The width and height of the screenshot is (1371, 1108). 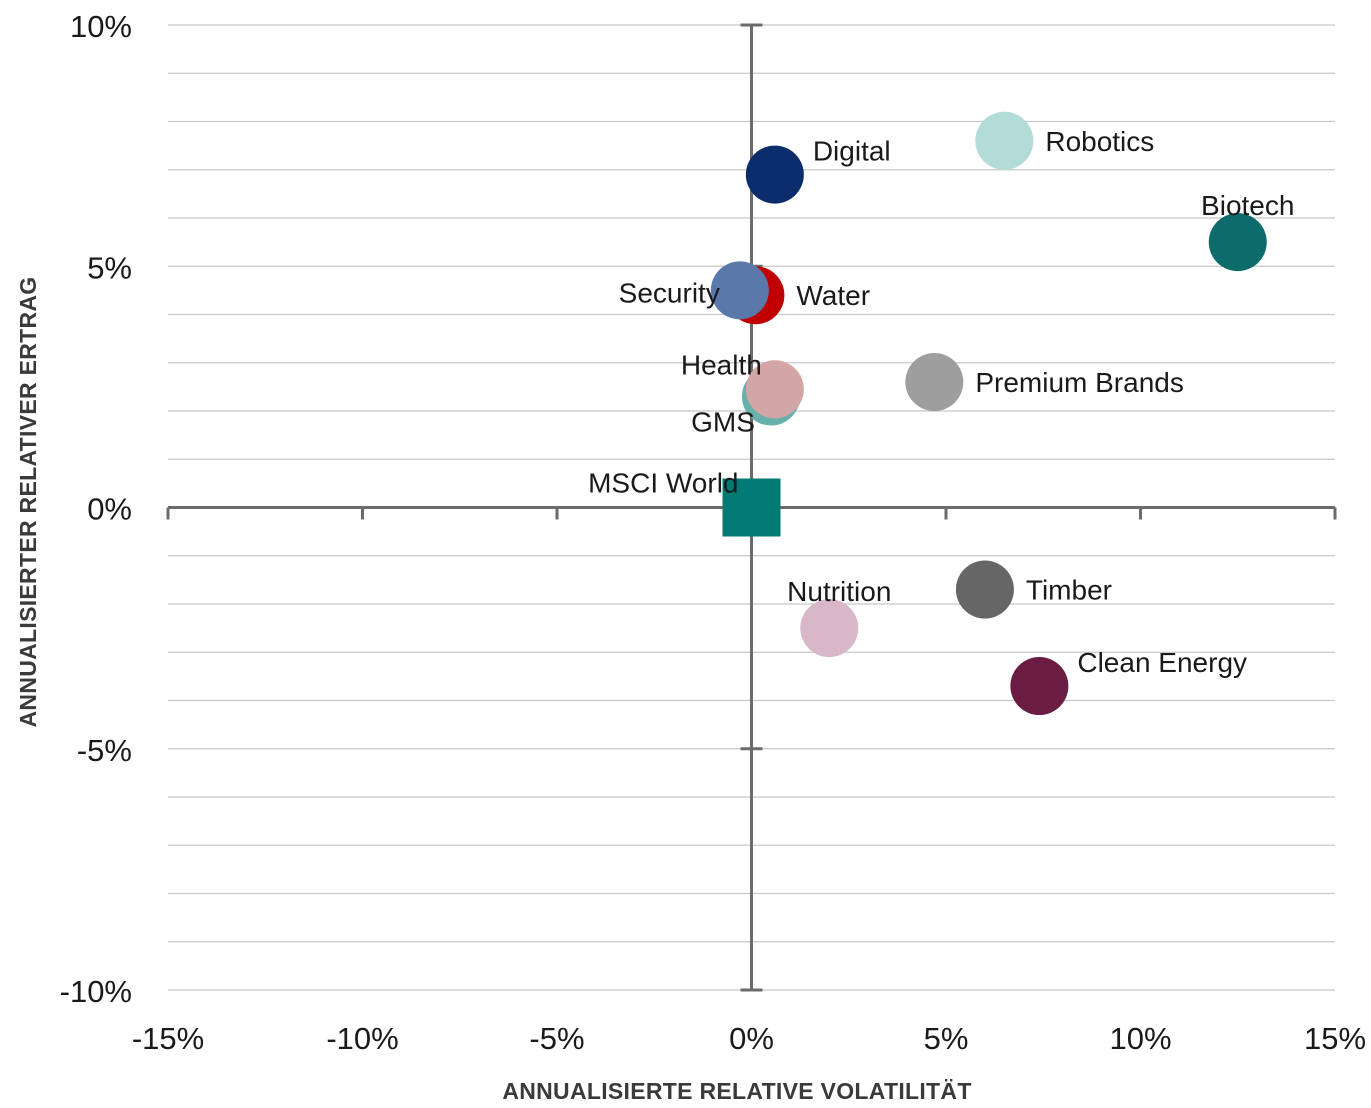 What do you see at coordinates (736, 1091) in the screenshot?
I see `x-axis-title: ANNUALISIERTE RELATIVE VOLATILITÄT` at bounding box center [736, 1091].